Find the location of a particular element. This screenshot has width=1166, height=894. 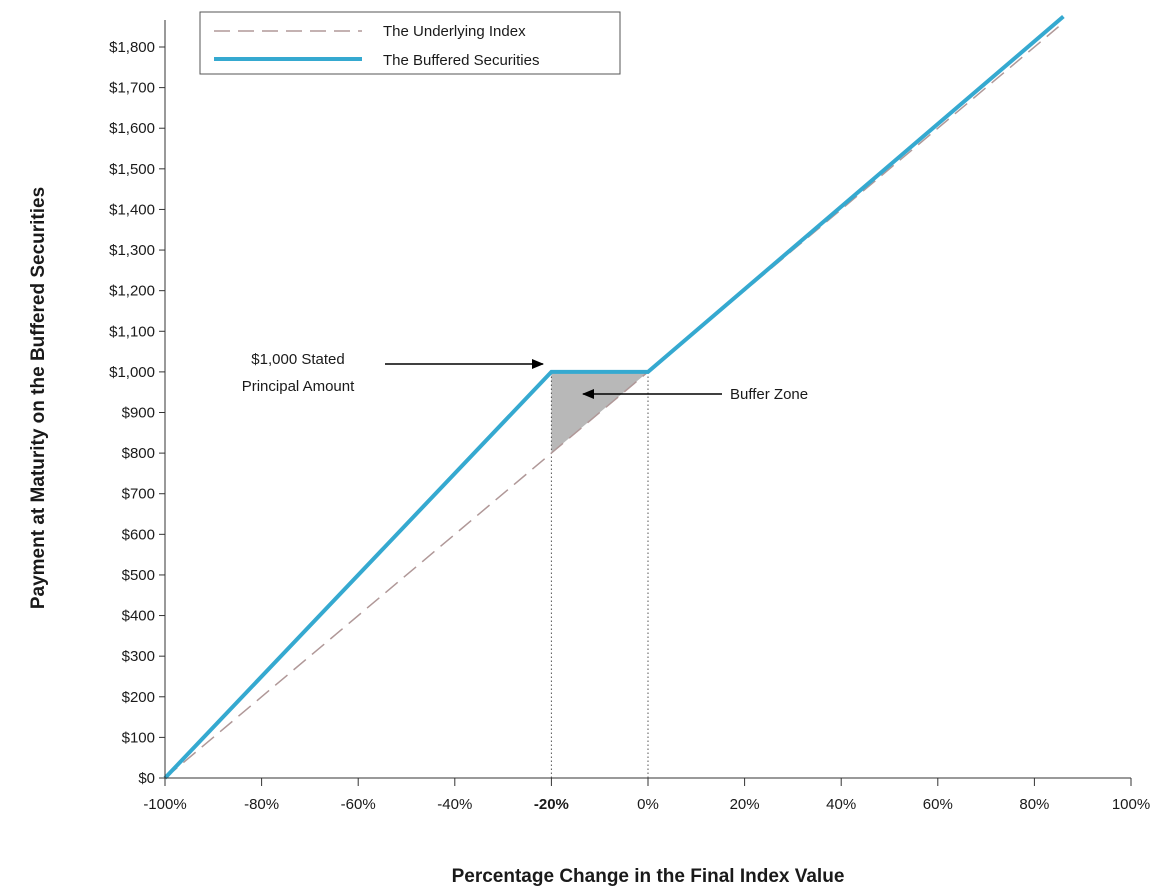

y-tick-label: $200 is located at coordinates (138, 697).